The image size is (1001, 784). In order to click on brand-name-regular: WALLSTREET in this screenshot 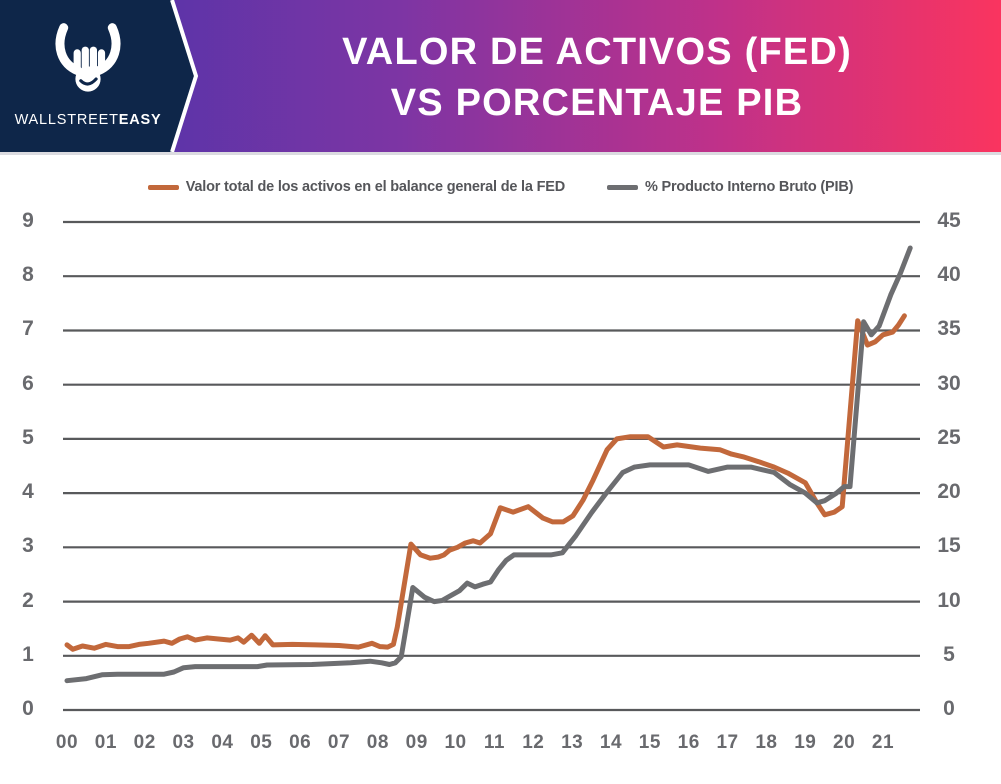, I will do `click(66, 120)`.